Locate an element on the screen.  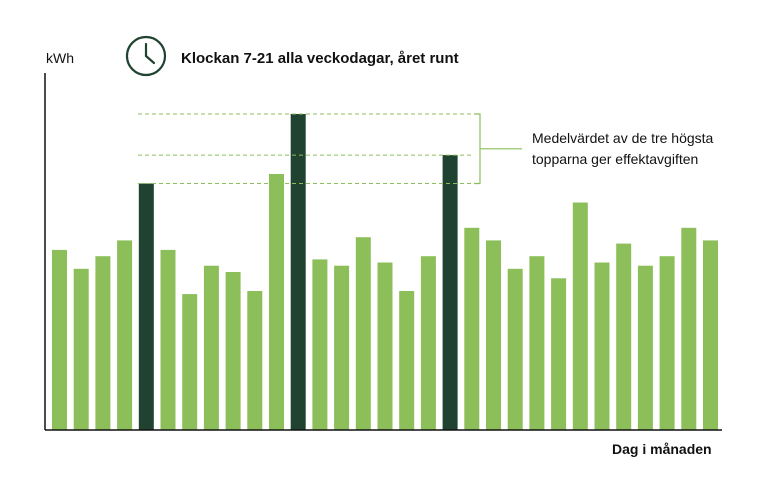
y-axis-label: kWh is located at coordinates (60, 58).